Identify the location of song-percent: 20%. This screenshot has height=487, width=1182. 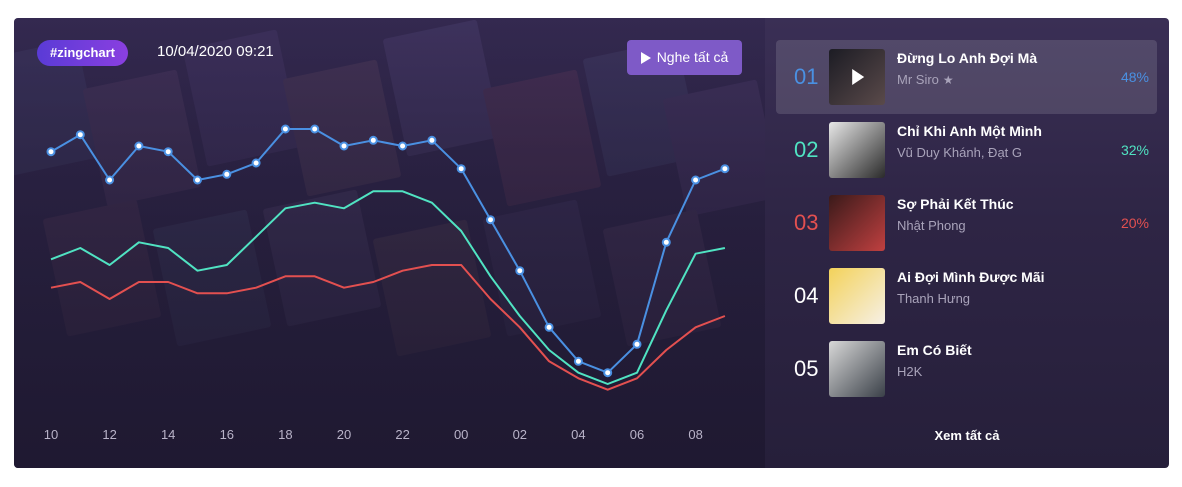
(1134, 223).